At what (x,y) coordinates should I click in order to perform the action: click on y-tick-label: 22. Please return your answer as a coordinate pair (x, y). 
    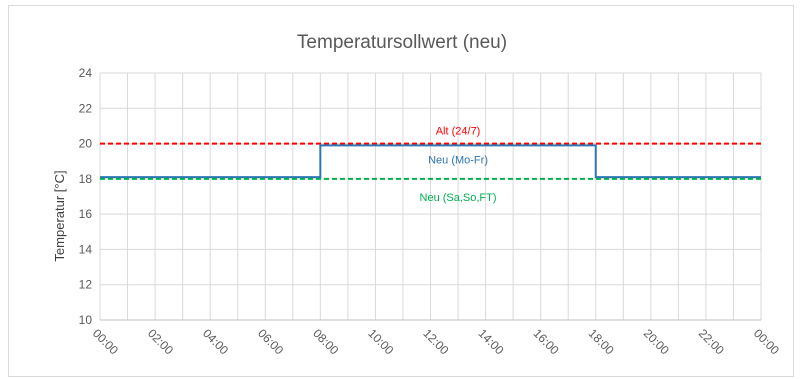
    Looking at the image, I should click on (86, 108).